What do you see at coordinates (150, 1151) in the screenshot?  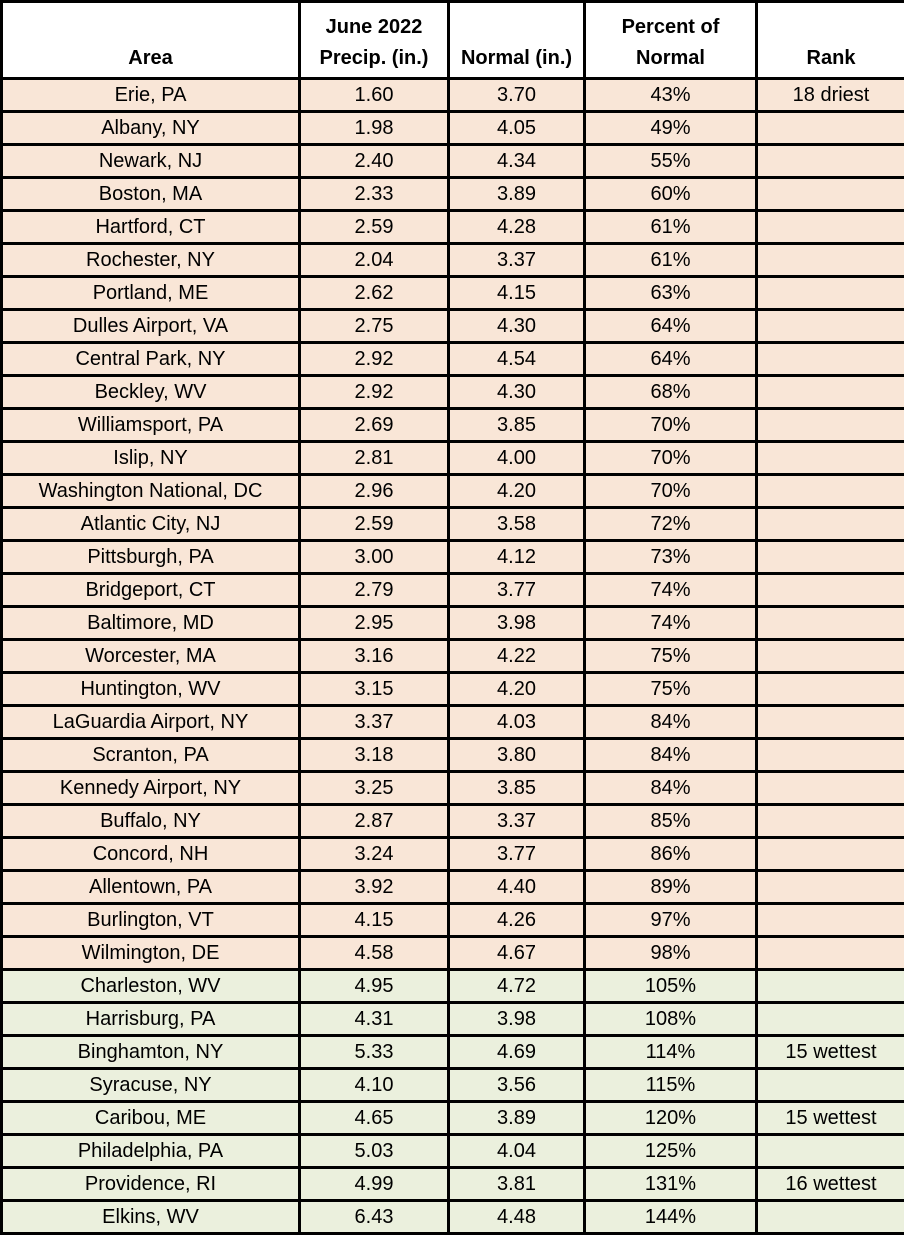 I see `area-cell: Philadelphia, PA` at bounding box center [150, 1151].